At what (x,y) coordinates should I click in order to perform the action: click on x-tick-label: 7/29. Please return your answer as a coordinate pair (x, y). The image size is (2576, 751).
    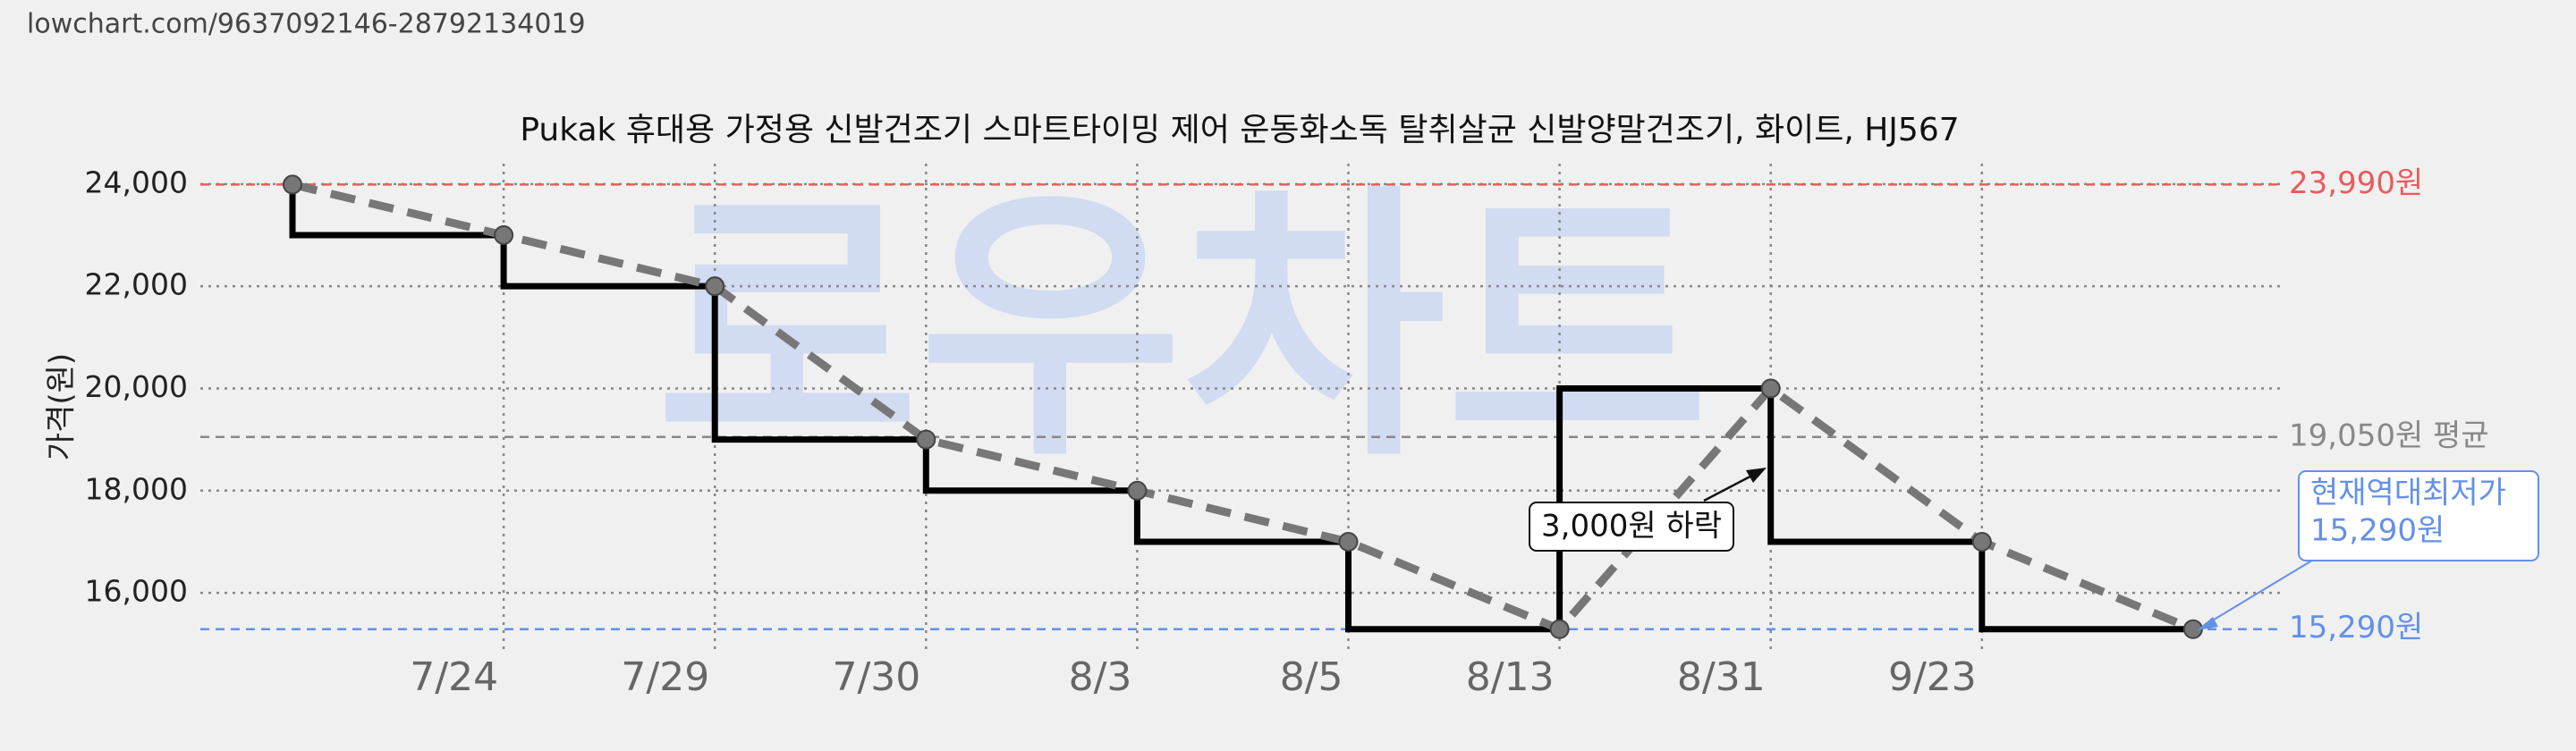
    Looking at the image, I should click on (665, 677).